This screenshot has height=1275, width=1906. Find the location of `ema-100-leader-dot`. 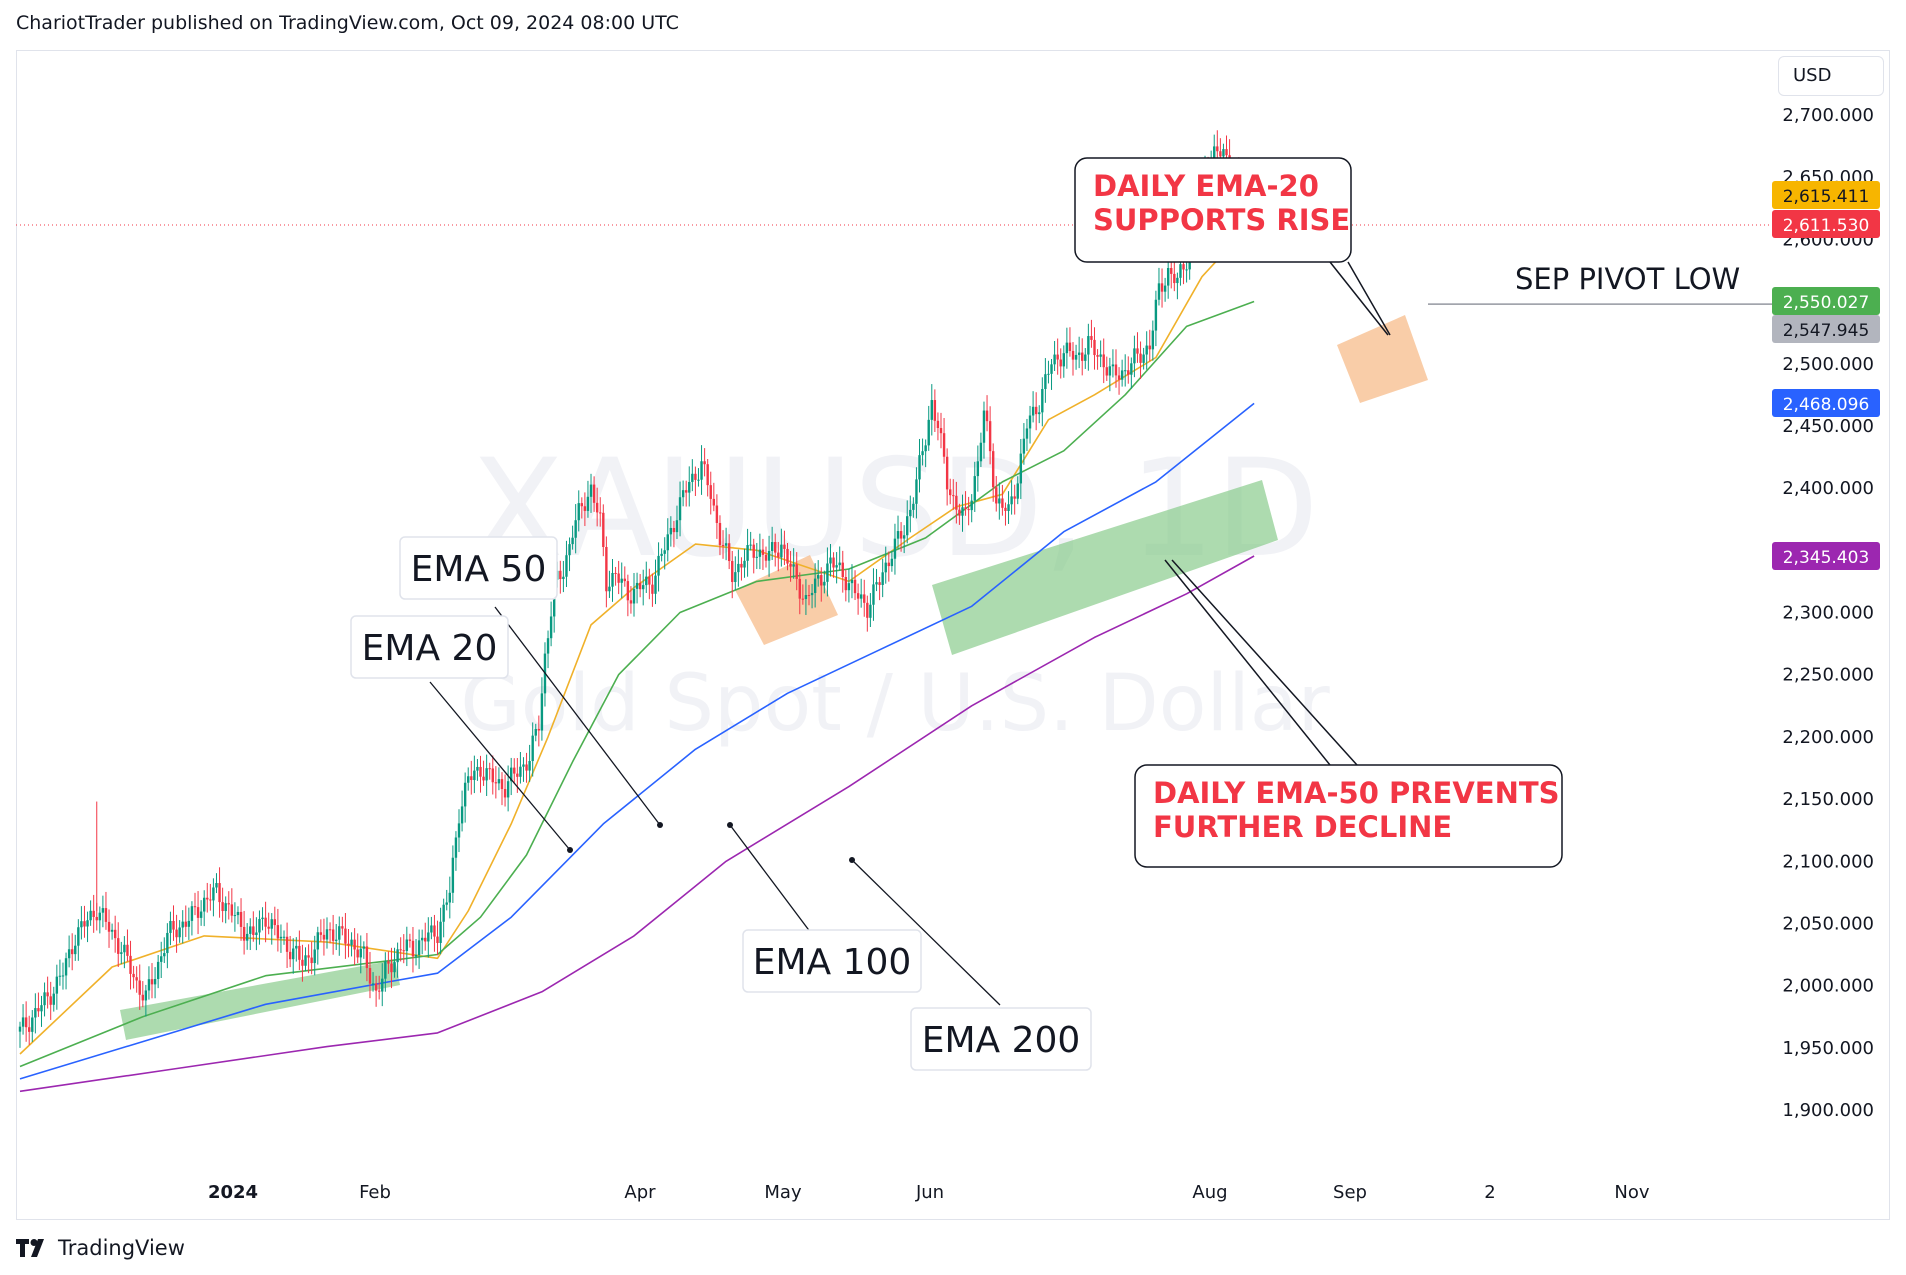

ema-100-leader-dot is located at coordinates (730, 825).